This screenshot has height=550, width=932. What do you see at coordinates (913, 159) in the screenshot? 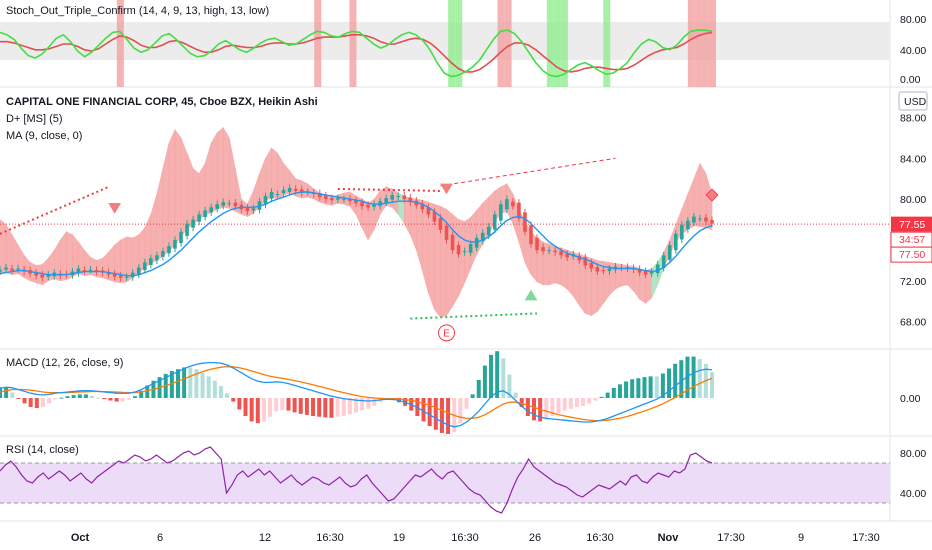
I see `price-tick-label: 84.00` at bounding box center [913, 159].